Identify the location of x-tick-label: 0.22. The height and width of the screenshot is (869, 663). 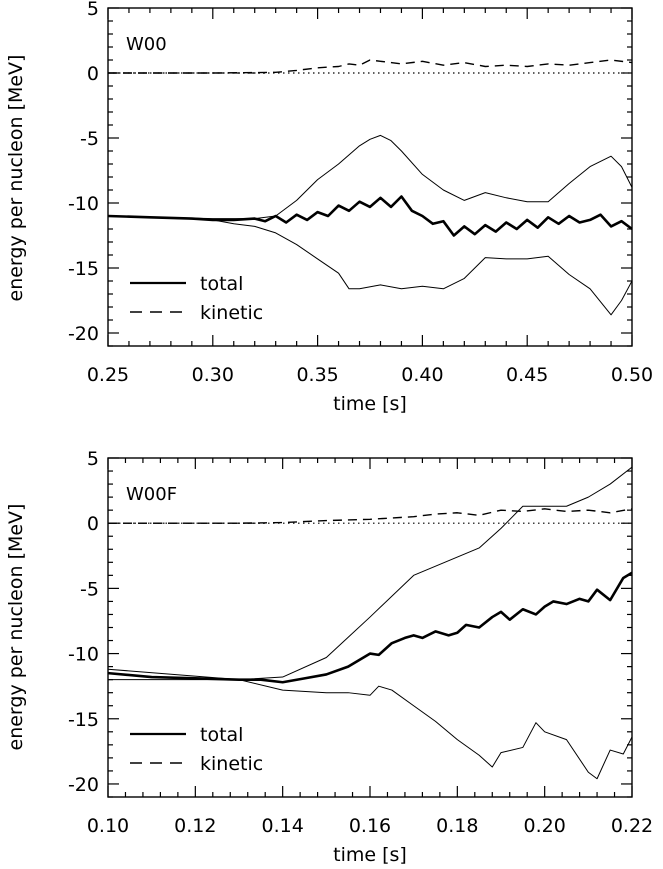
(632, 826).